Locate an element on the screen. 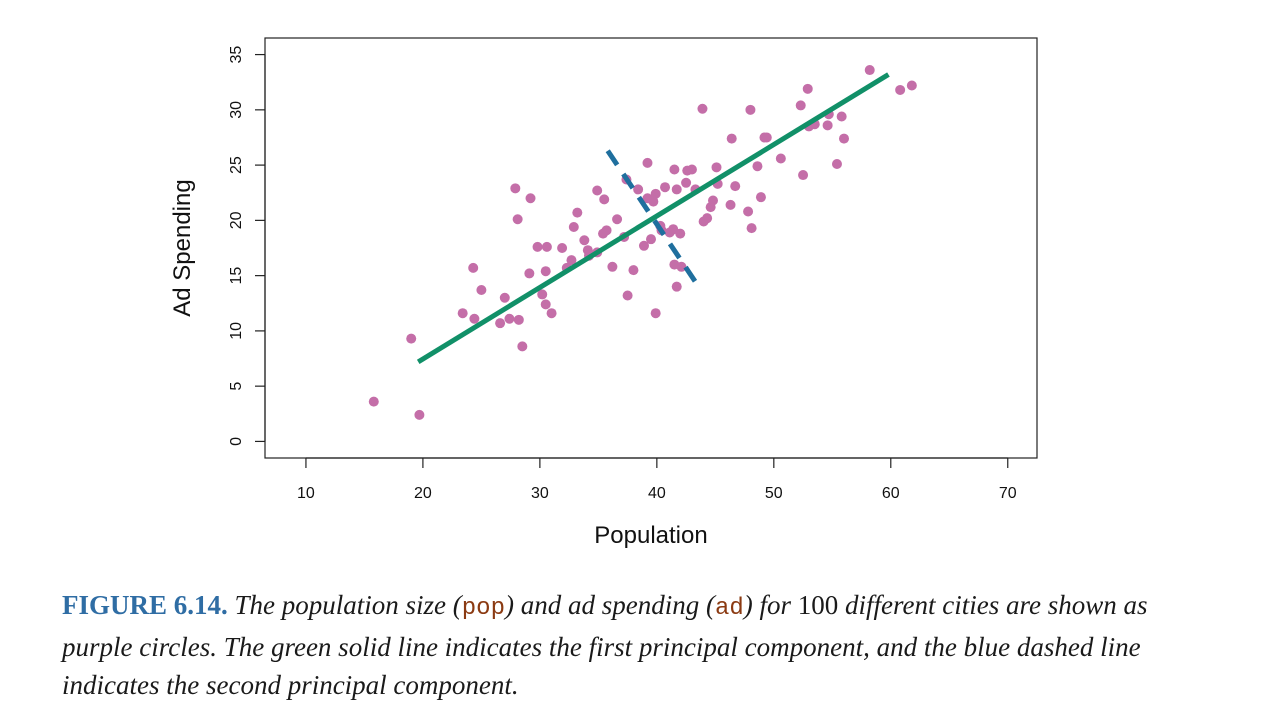  caption-text: ) for is located at coordinates (770, 605).